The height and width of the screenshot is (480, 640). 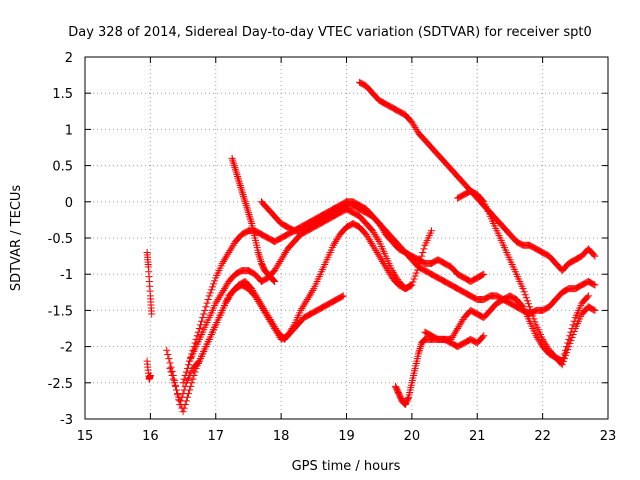 I want to click on series-arc-k, so click(x=440, y=370).